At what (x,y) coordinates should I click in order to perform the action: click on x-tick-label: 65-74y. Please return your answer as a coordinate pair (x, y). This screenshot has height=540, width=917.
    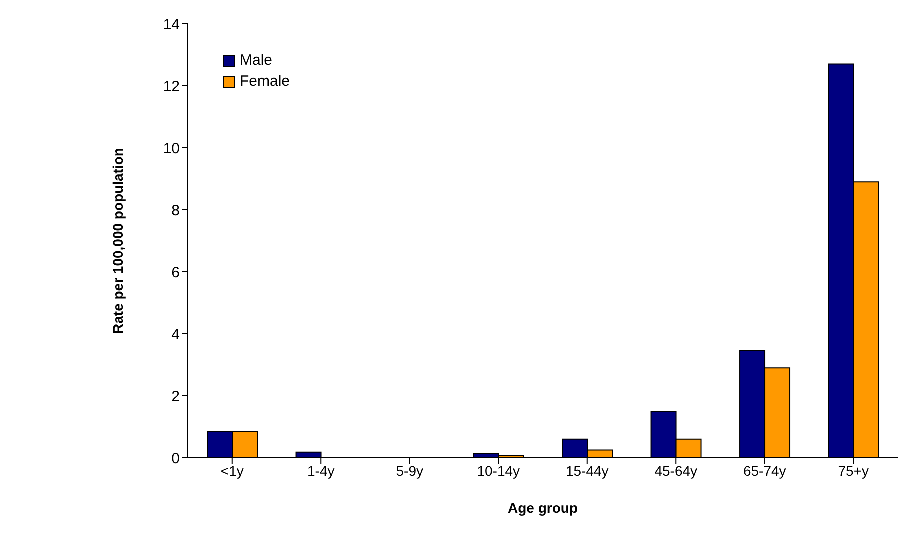
    Looking at the image, I should click on (764, 470).